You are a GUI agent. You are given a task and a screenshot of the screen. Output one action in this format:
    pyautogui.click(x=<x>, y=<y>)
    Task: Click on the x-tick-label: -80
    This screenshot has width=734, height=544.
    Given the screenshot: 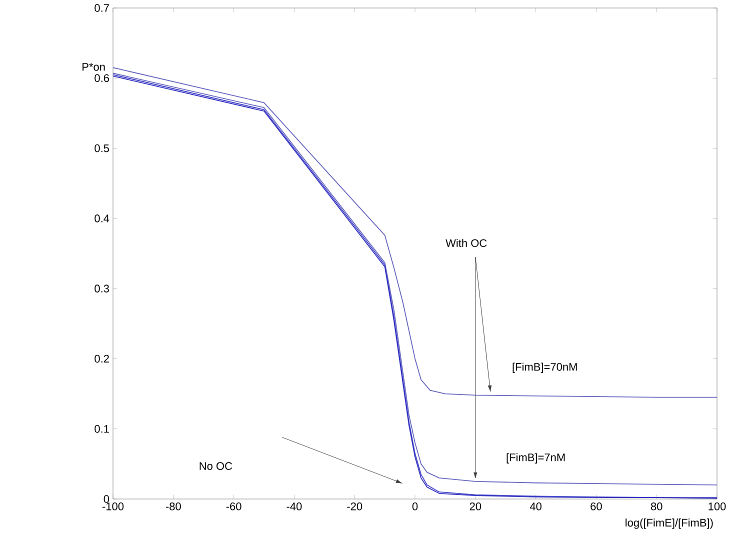 What is the action you would take?
    pyautogui.click(x=173, y=506)
    